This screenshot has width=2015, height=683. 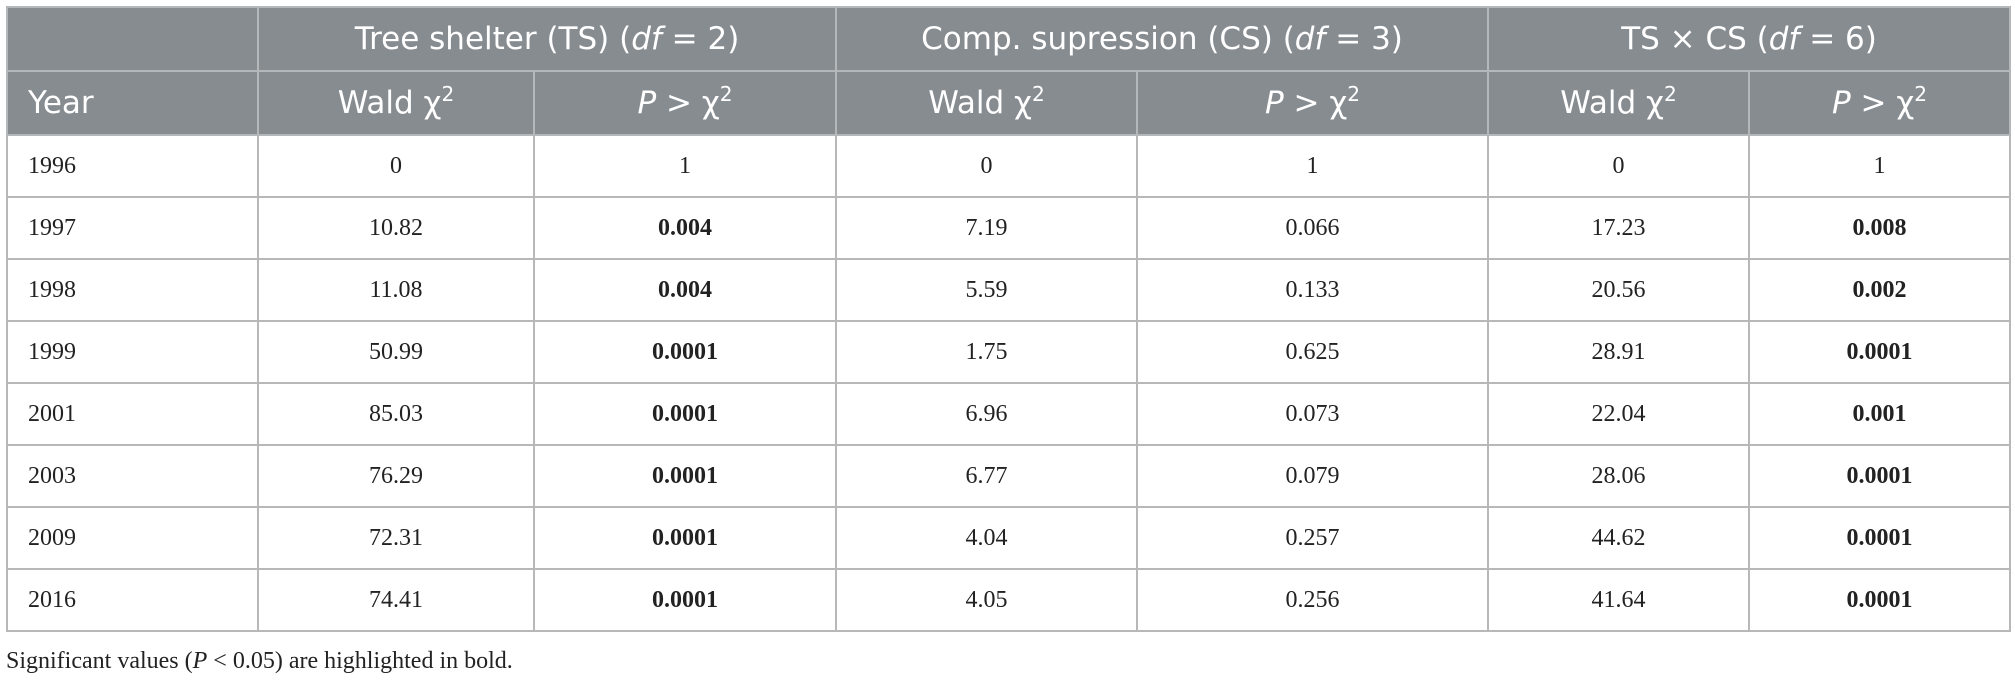 I want to click on table-row: 1997 10.82 0.004 7.19 0.066 17.23 0.008, so click(x=1009, y=228).